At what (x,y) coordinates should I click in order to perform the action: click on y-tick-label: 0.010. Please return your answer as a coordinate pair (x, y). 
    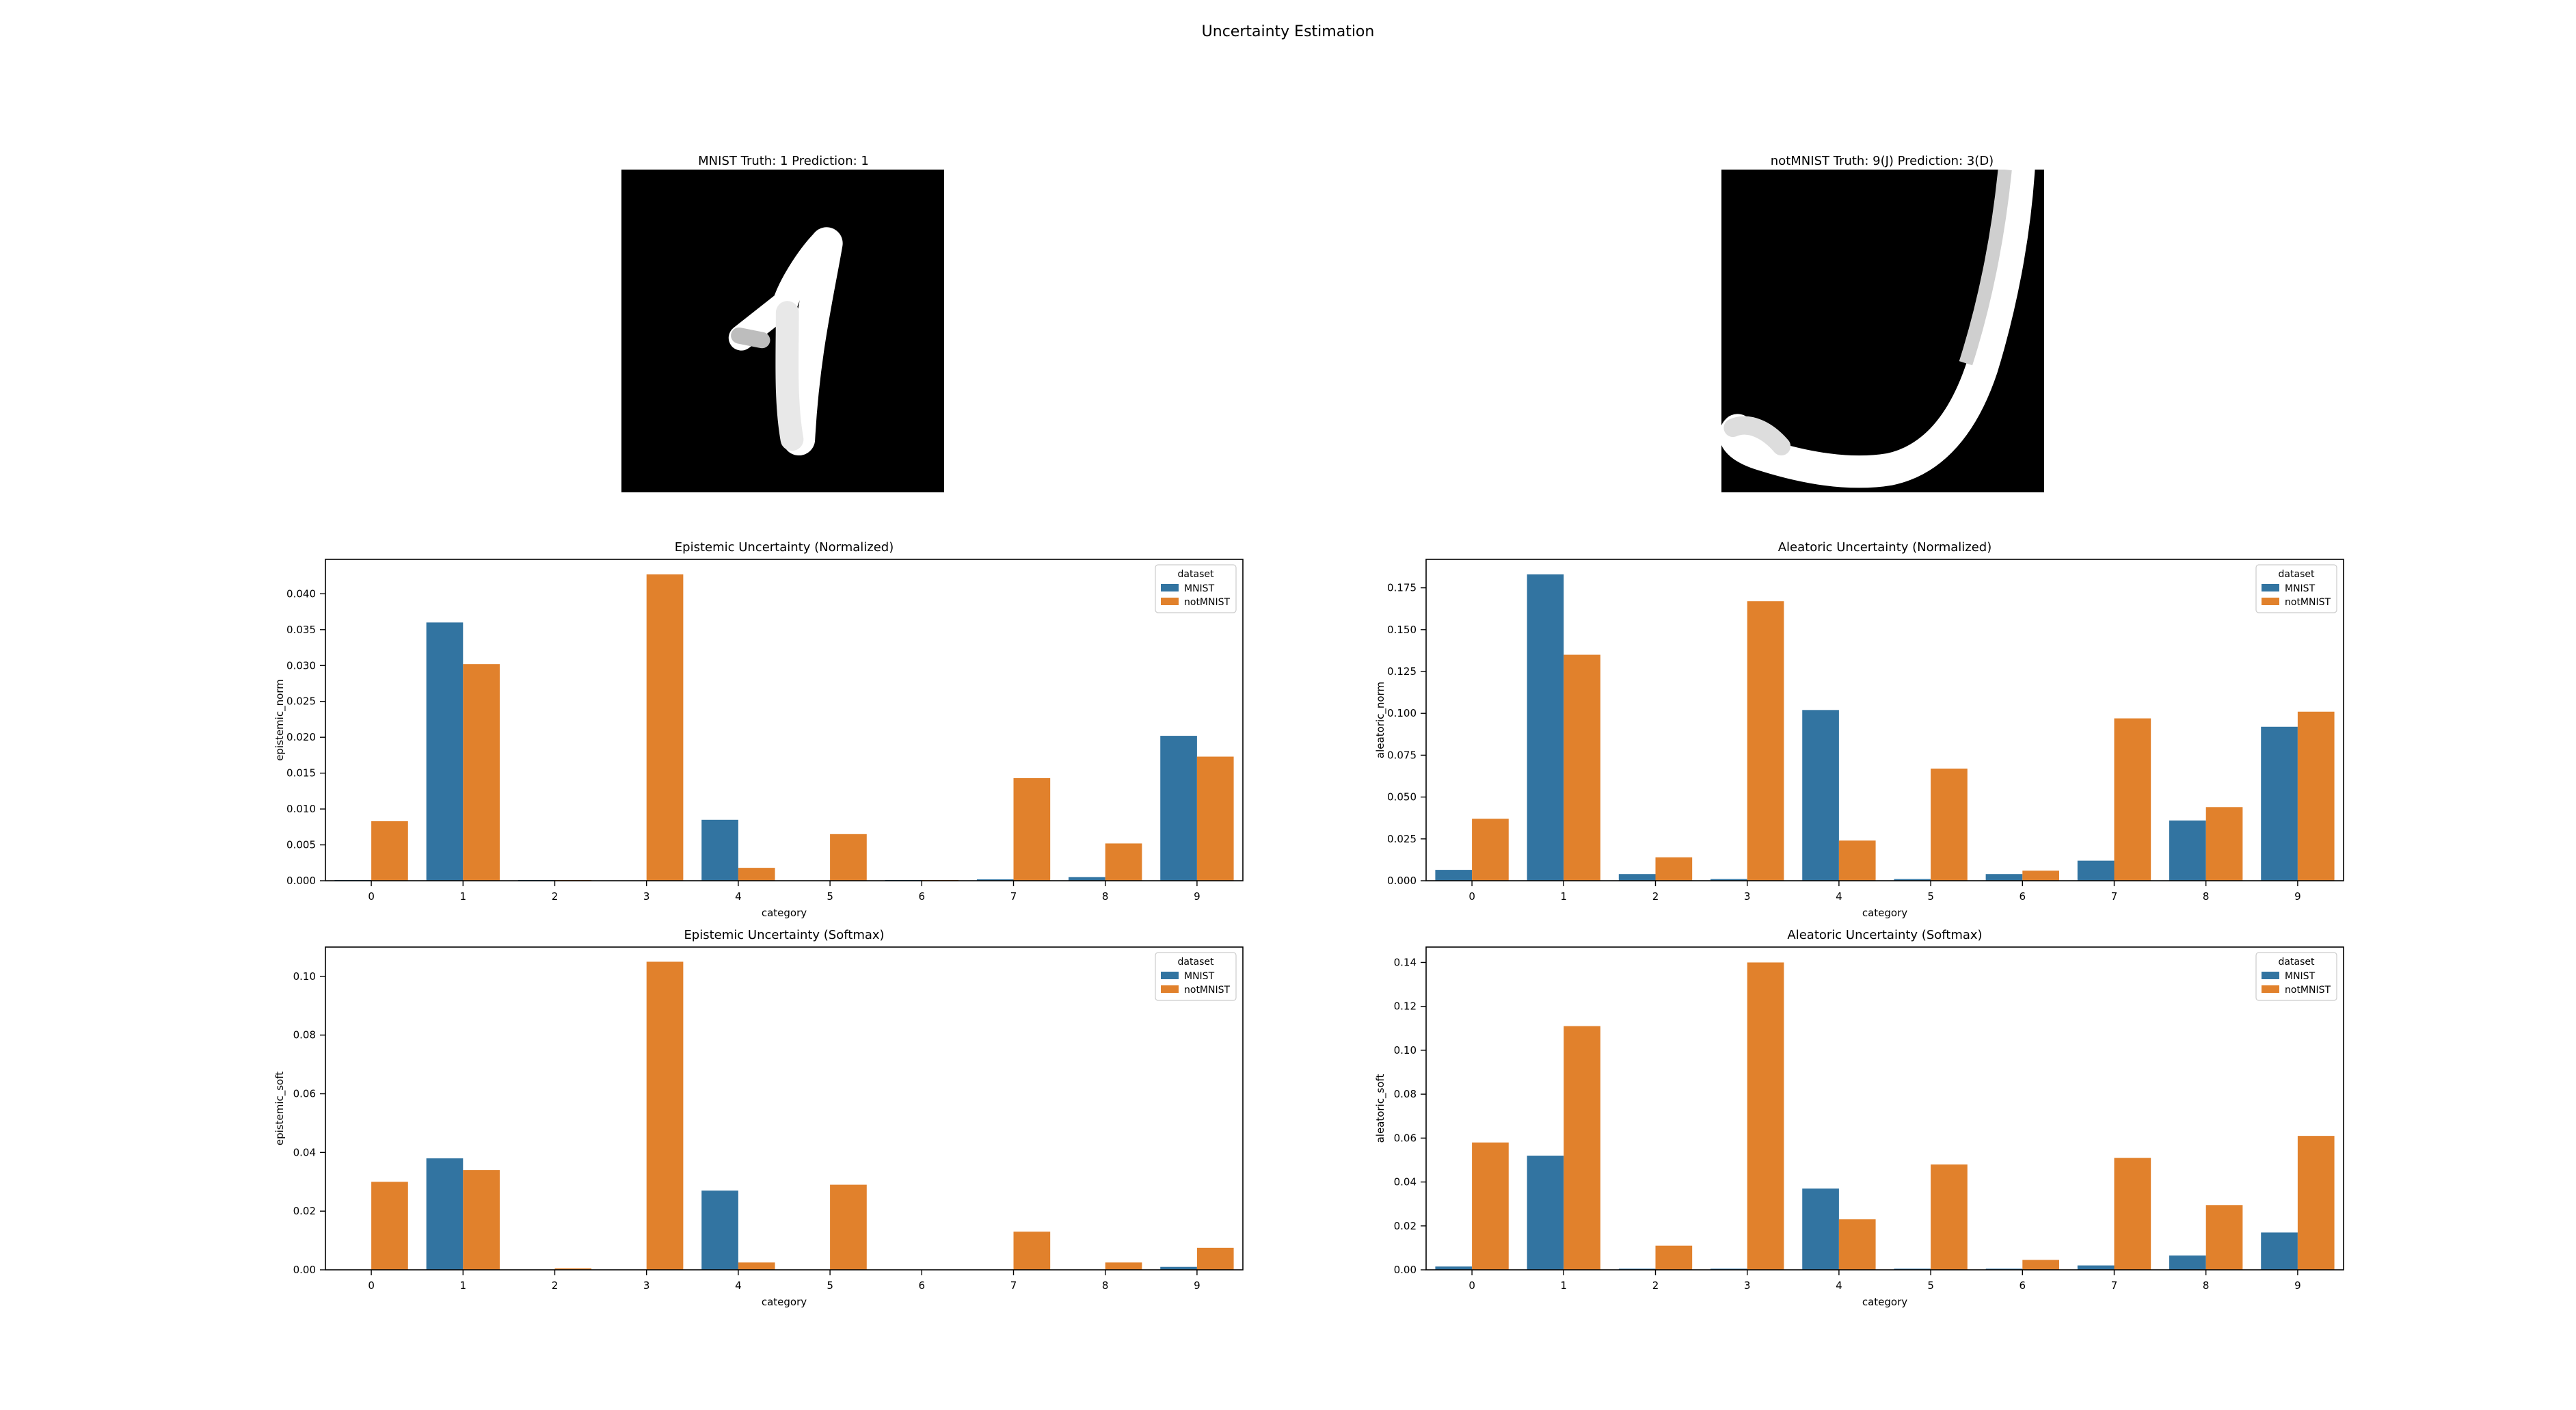
    Looking at the image, I should click on (301, 809).